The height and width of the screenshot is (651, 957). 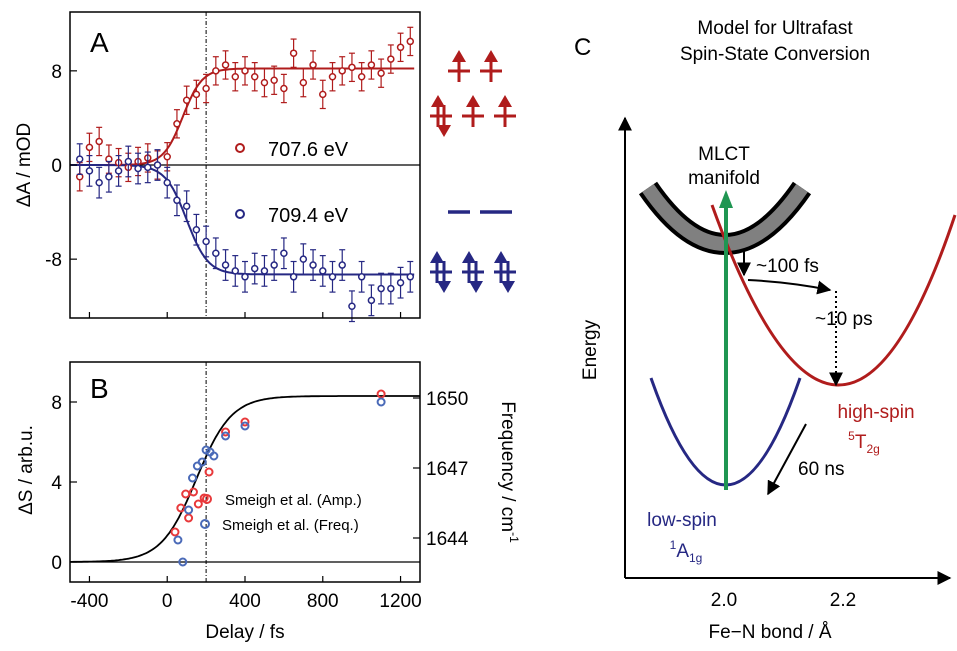 I want to click on panel-a-legend: 707.6 eV 709.4 eV, so click(x=292, y=183).